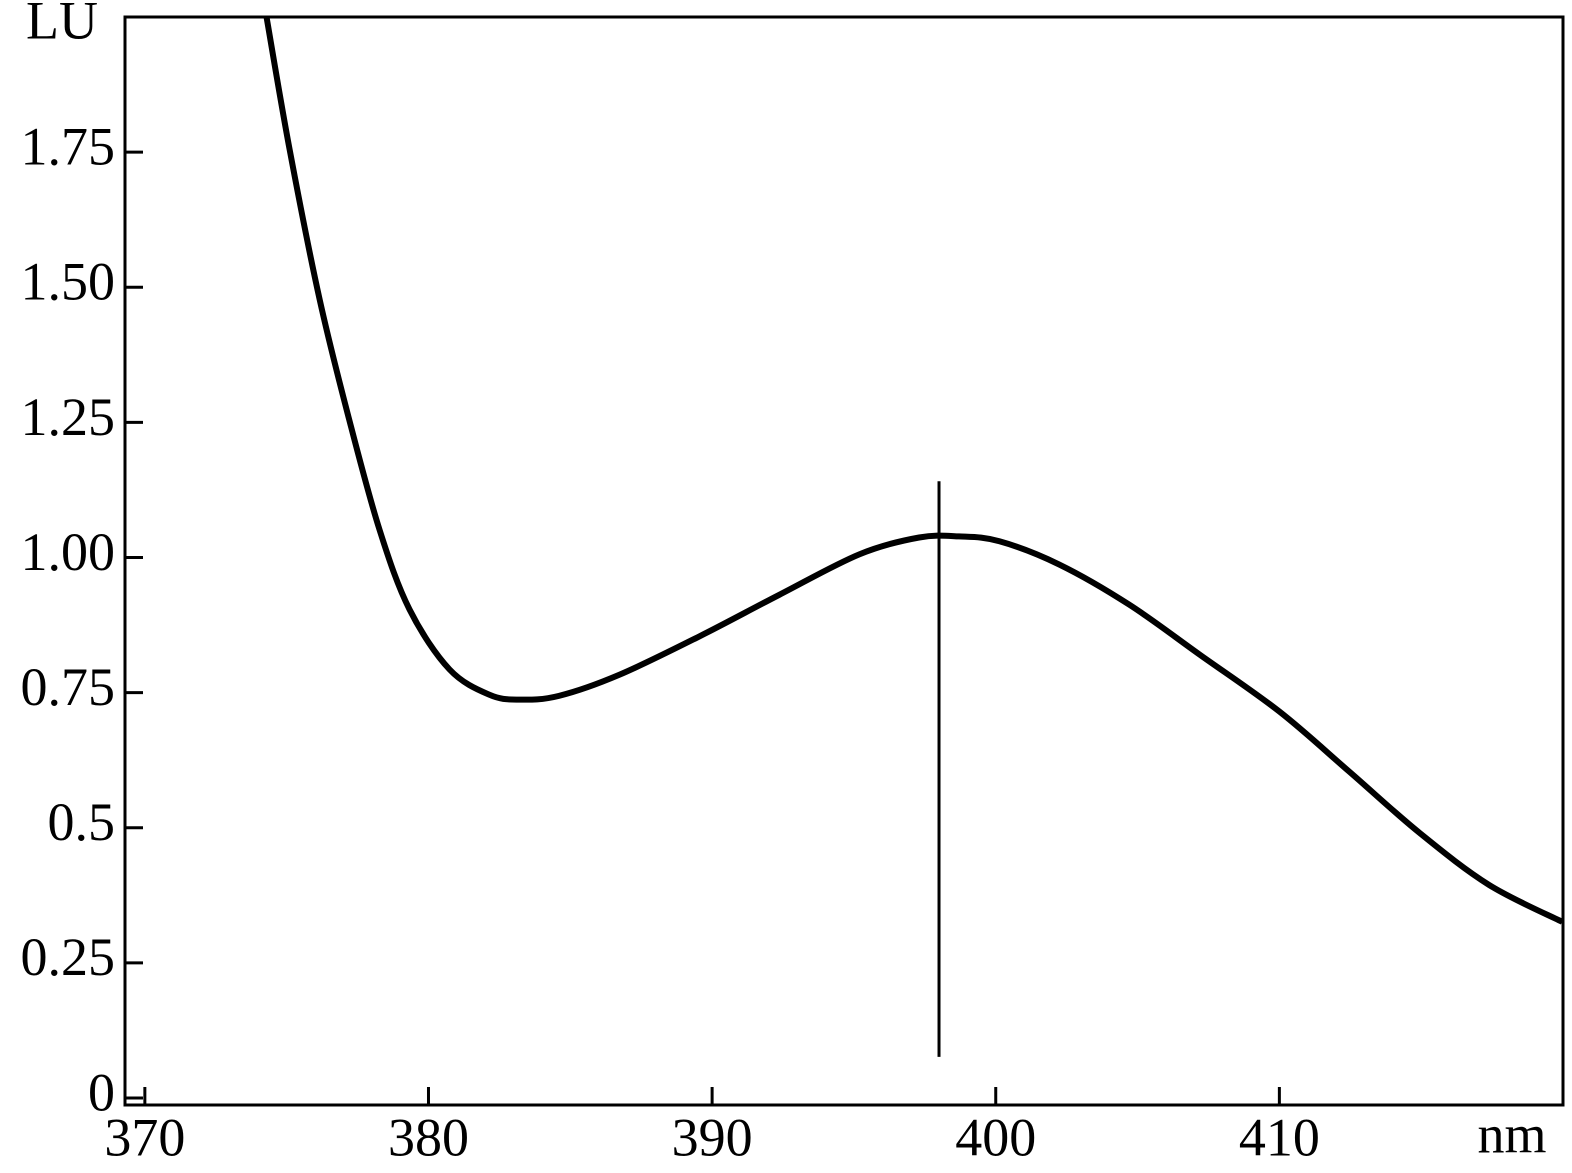 This screenshot has width=1572, height=1173. Describe the element at coordinates (995, 1137) in the screenshot. I see `x-tick-label: 400` at that location.